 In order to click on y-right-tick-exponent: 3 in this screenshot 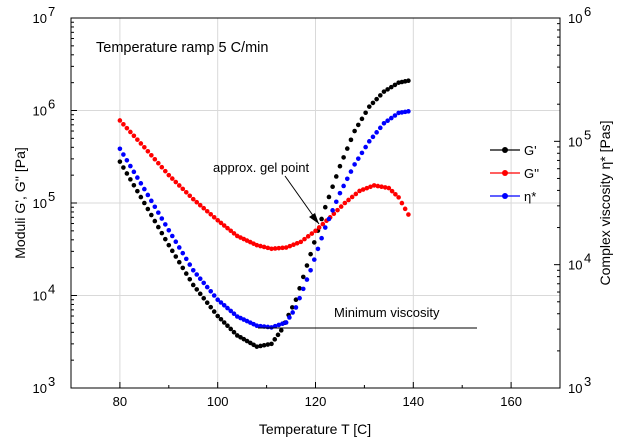, I will do `click(587, 381)`.